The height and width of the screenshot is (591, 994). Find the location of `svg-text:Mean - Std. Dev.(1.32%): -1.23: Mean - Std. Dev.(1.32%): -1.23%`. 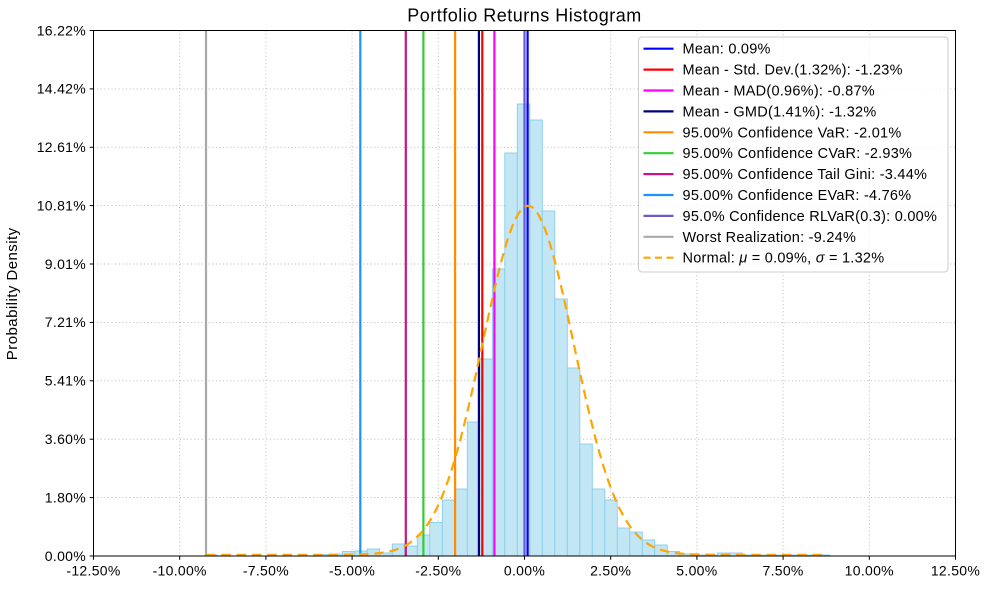

svg-text:Mean - Std. Dev.(1.32%): -1.23: Mean - Std. Dev.(1.32%): -1.23% is located at coordinates (793, 71).